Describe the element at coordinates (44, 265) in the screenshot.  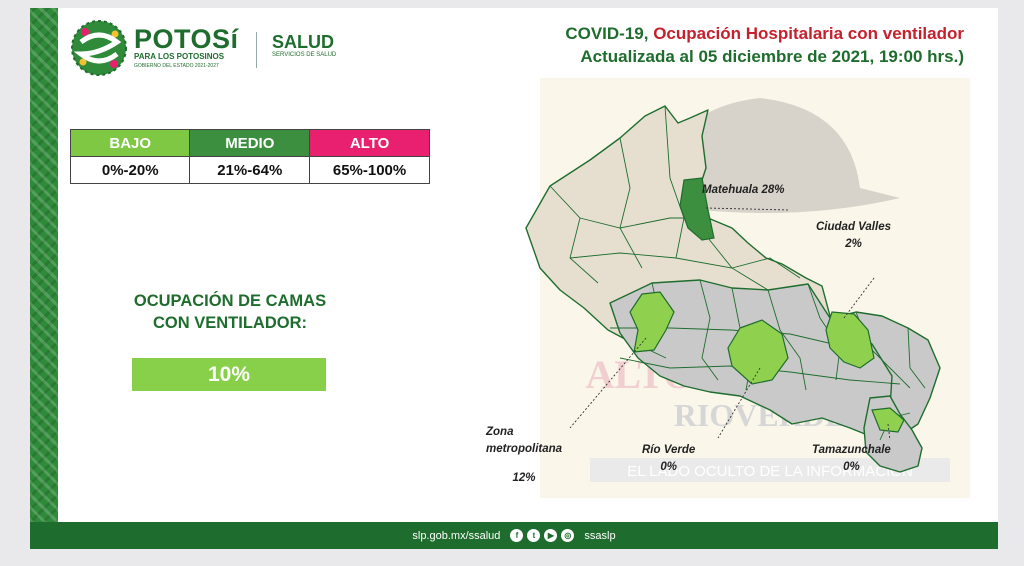
I see `decorative-side-stripe` at that location.